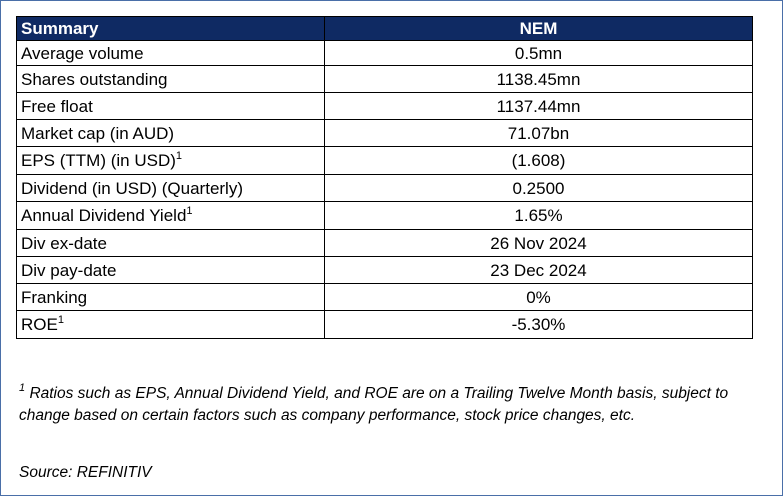 Image resolution: width=783 pixels, height=496 pixels. I want to click on table-row: Annual Dividend Yield1 1.65%, so click(384, 215).